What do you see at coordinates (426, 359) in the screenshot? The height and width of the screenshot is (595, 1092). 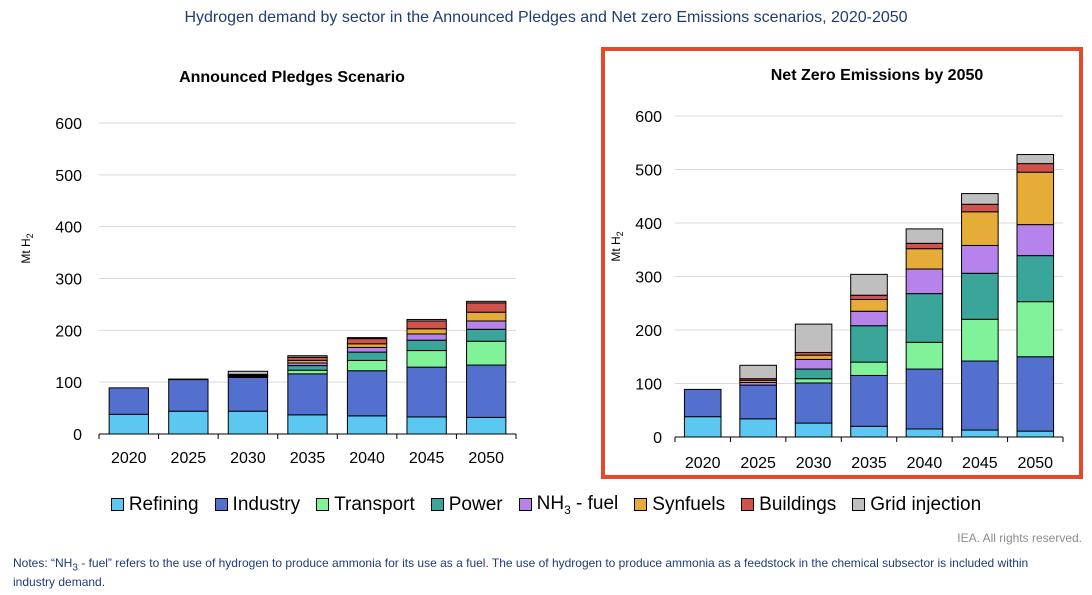 I see `bar-transport-2045` at bounding box center [426, 359].